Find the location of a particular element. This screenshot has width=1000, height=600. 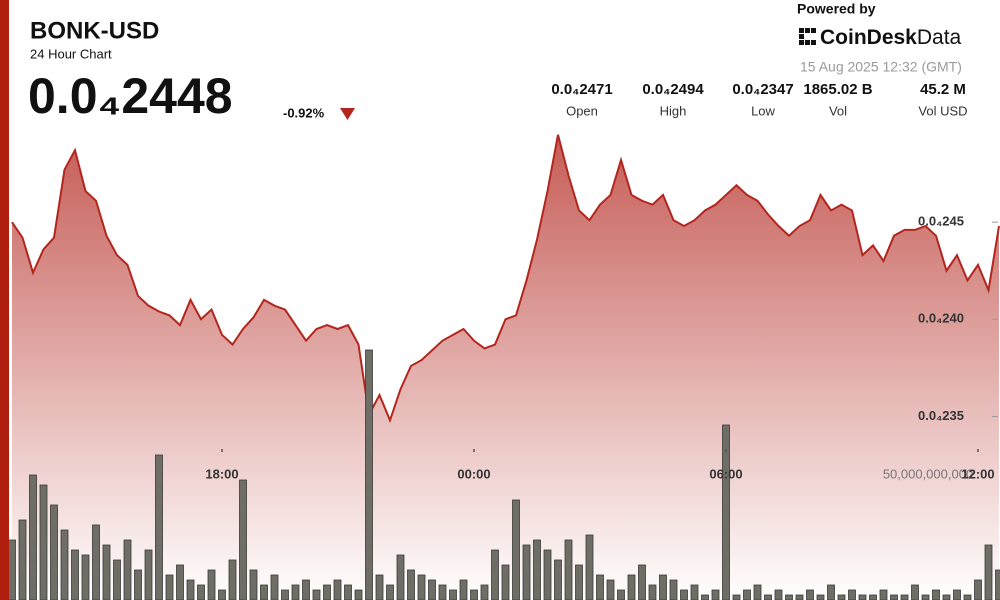

timestamp: 15 Aug 2025 12:32 (GMT) is located at coordinates (881, 67).